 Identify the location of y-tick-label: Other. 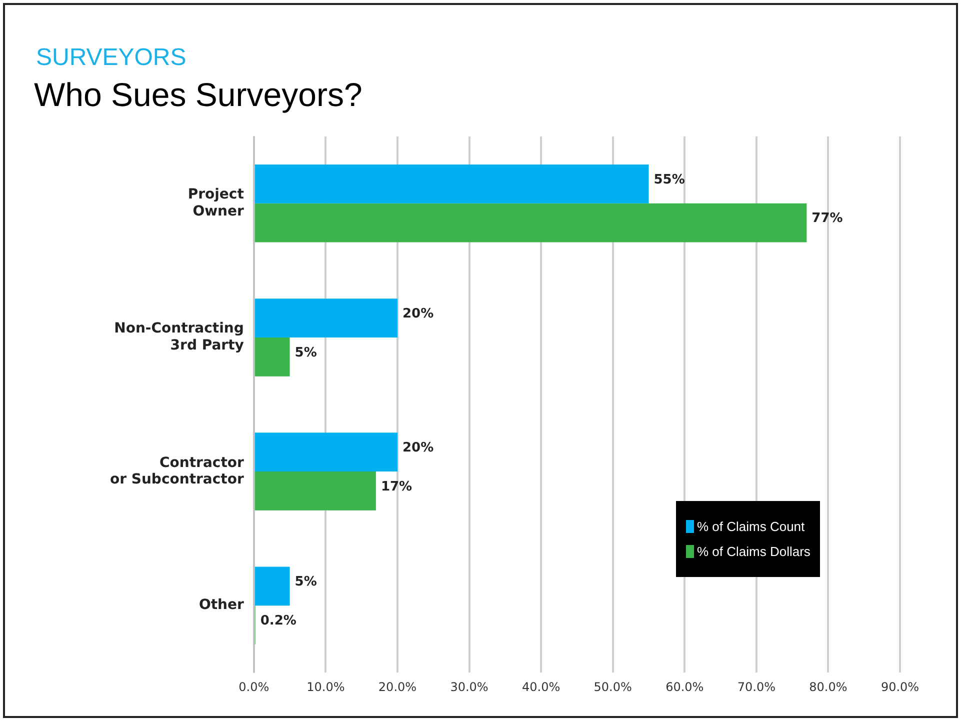
(221, 605).